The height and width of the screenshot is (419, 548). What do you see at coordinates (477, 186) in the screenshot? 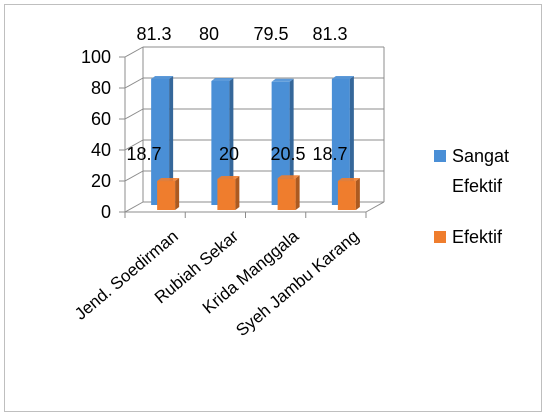
I see `legend-label-sangat-efektif-line2: Efektif` at bounding box center [477, 186].